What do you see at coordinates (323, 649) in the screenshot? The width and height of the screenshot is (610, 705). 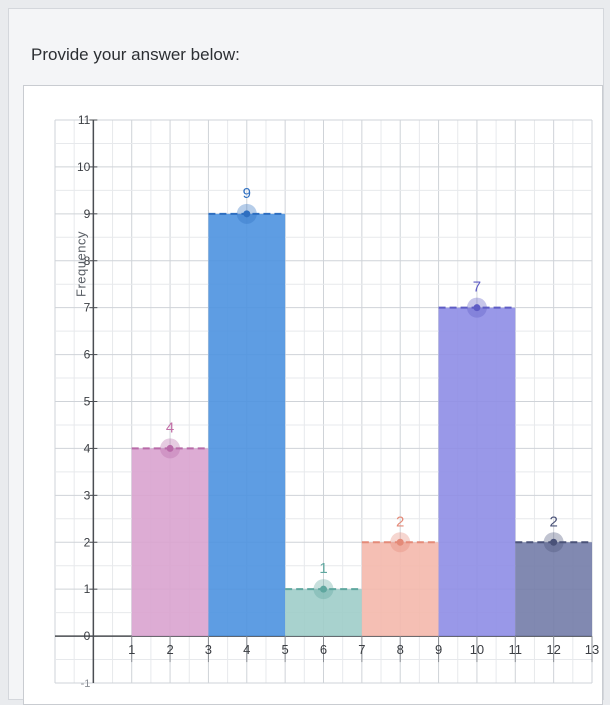 I see `x-tick-label: 6` at bounding box center [323, 649].